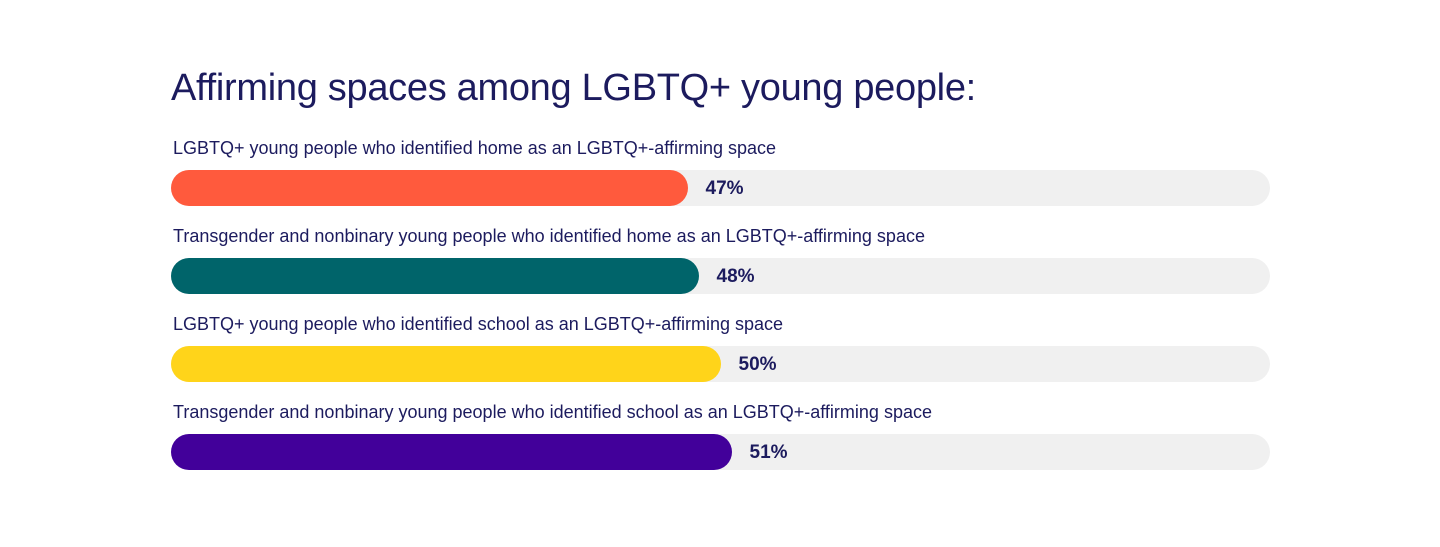 The width and height of the screenshot is (1440, 547). Describe the element at coordinates (724, 188) in the screenshot. I see `bar-value-label: 47%` at that location.